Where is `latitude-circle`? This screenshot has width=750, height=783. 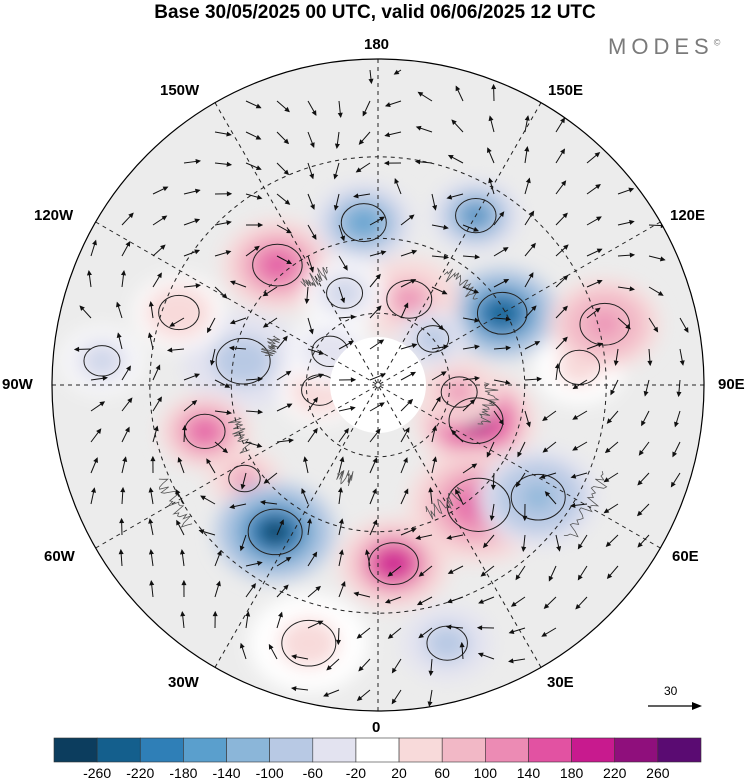 latitude-circle is located at coordinates (378, 385).